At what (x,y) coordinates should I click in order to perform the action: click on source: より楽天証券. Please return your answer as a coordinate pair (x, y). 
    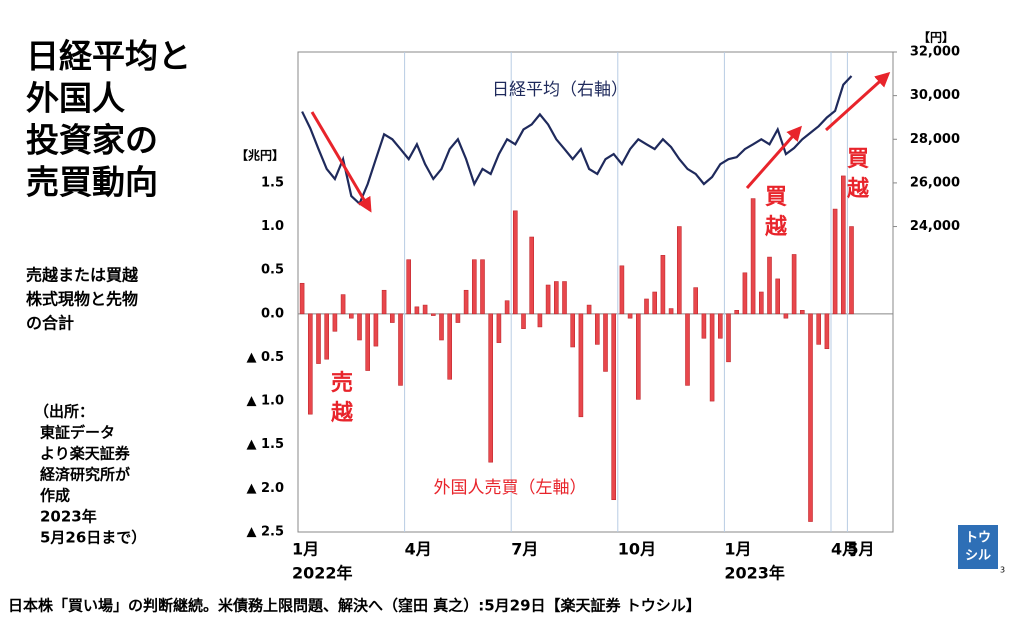
    Looking at the image, I should click on (85, 454).